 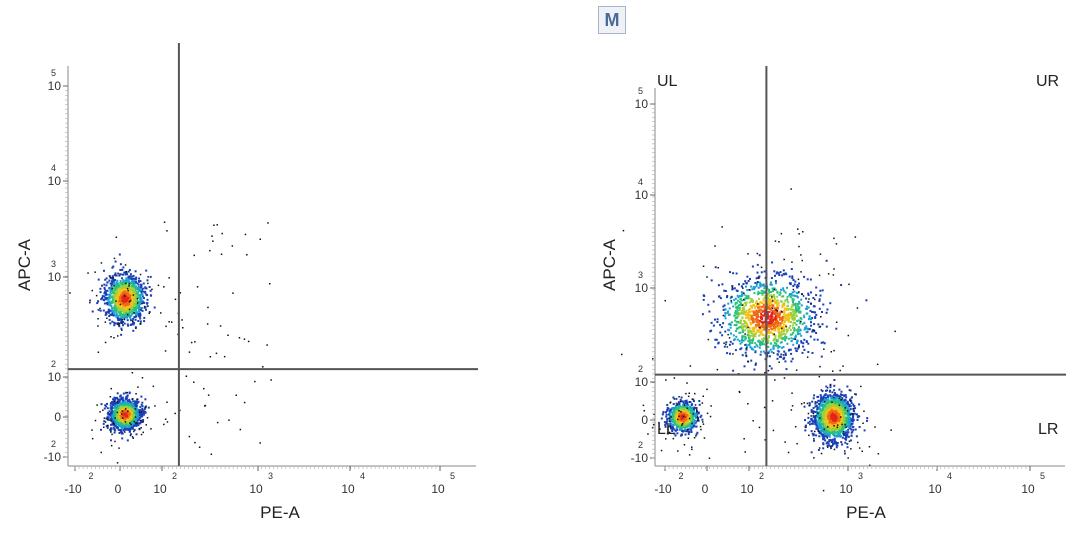 What do you see at coordinates (612, 20) in the screenshot?
I see `marker-button: M` at bounding box center [612, 20].